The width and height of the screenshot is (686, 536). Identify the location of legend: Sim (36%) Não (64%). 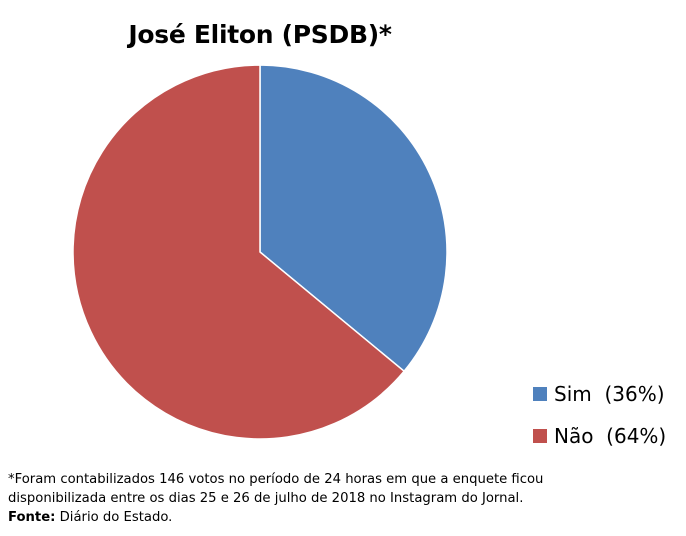
(599, 422).